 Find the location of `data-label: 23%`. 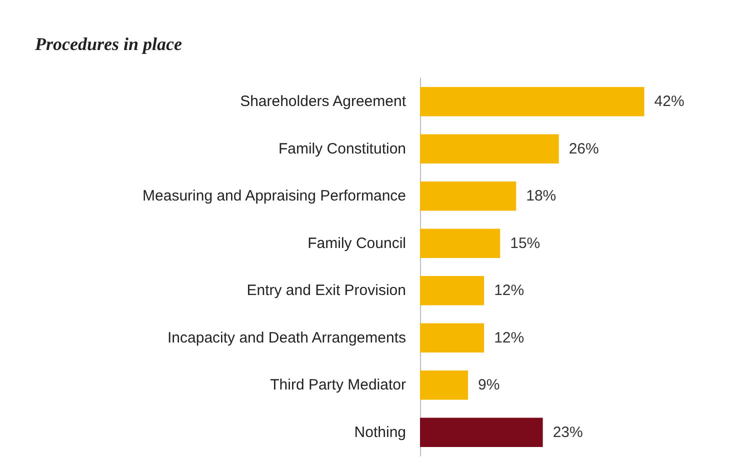

data-label: 23% is located at coordinates (567, 432).